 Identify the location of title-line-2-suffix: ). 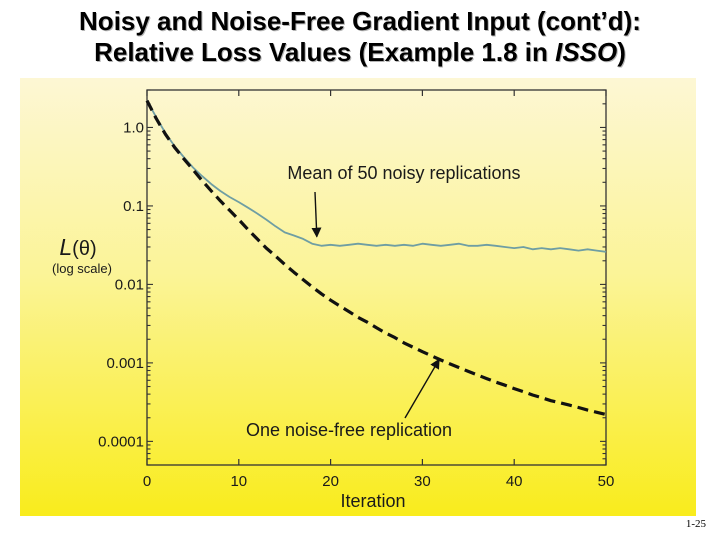
(621, 52).